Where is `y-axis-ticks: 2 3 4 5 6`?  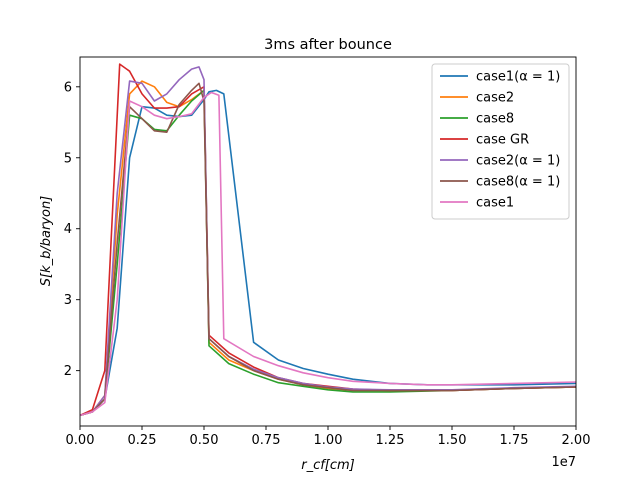 y-axis-ticks: 2 3 4 5 6 is located at coordinates (72, 229).